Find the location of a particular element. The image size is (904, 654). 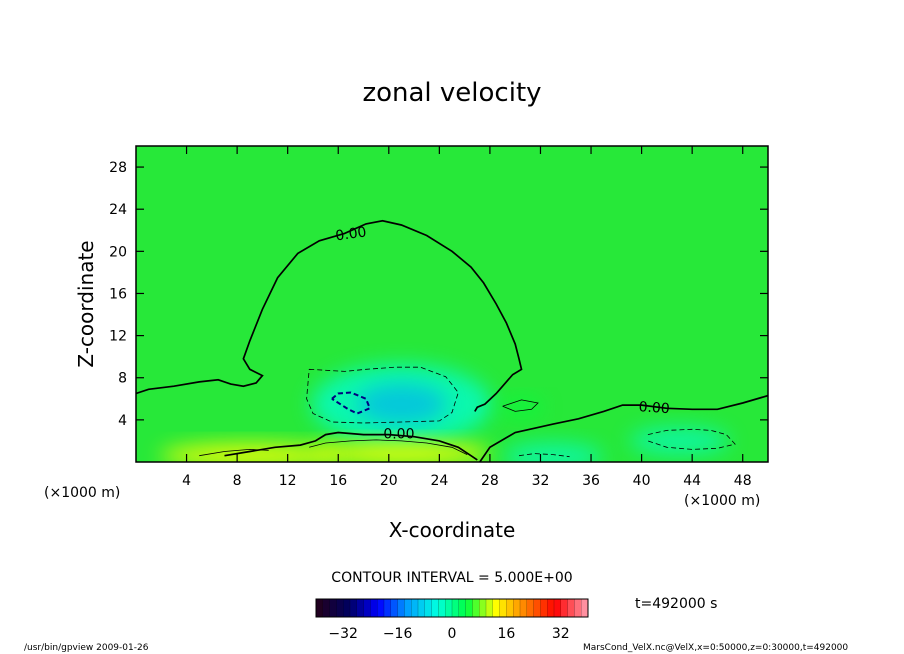

footer-left: /usr/bin/gpview 2009-01-26 is located at coordinates (86, 648).